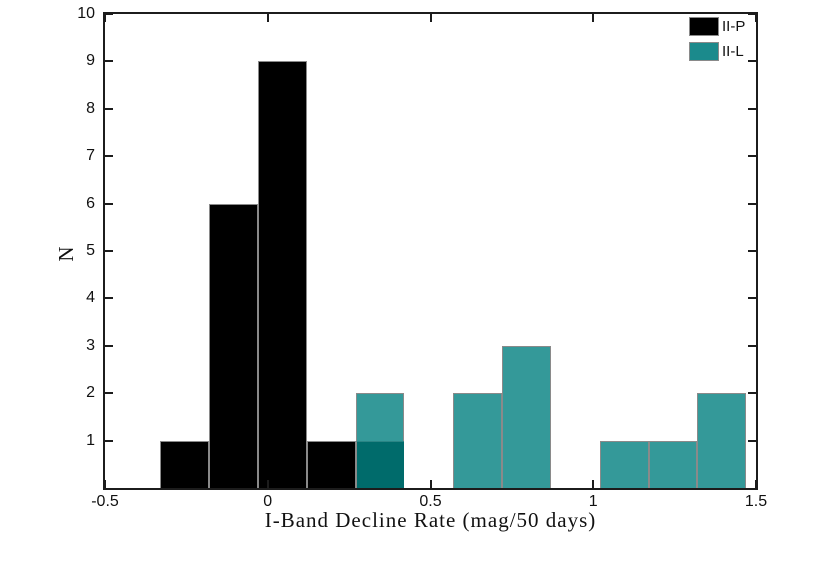  Describe the element at coordinates (90, 298) in the screenshot. I see `y-tick-label: 4` at that location.